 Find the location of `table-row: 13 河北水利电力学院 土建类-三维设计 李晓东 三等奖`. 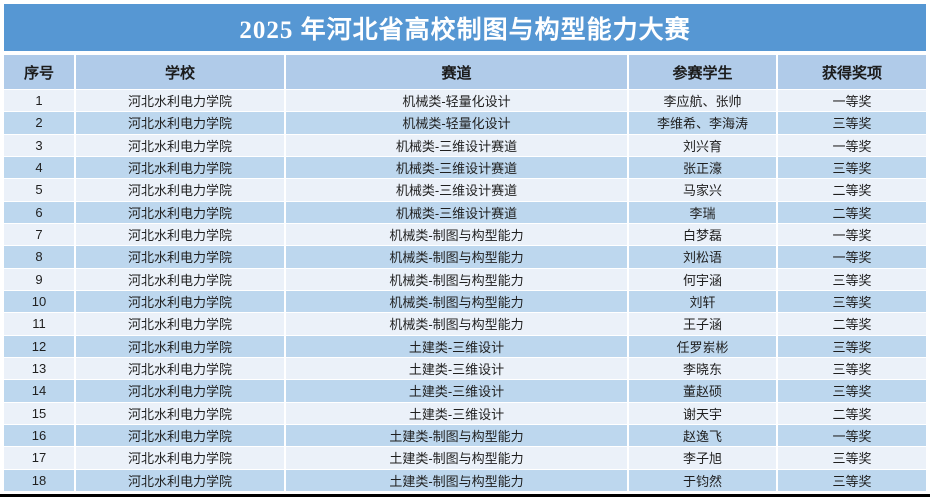

table-row: 13 河北水利电力学院 土建类-三维设计 李晓东 三等奖 is located at coordinates (465, 369).